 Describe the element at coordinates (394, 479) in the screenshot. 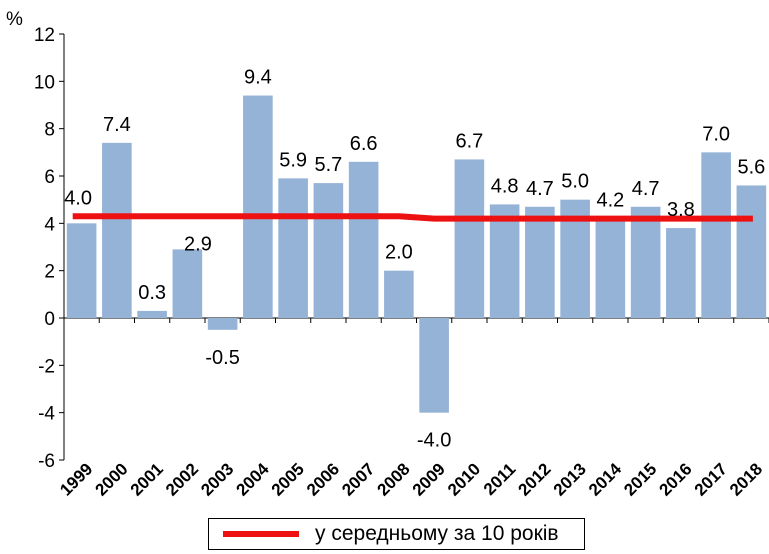

I see `x-tick-label: 2008` at that location.